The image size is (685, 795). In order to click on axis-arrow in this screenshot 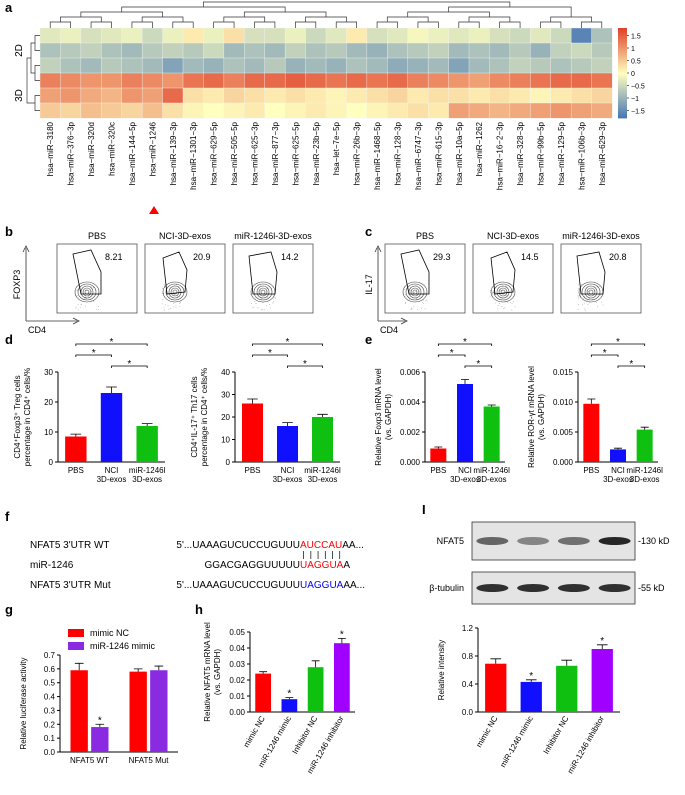, I will do `click(393, 321)`.